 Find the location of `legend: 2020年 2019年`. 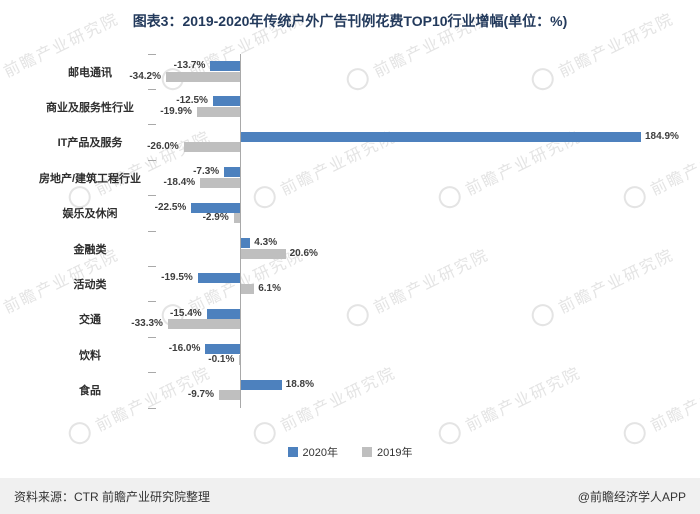

legend: 2020年 2019年 is located at coordinates (350, 452).